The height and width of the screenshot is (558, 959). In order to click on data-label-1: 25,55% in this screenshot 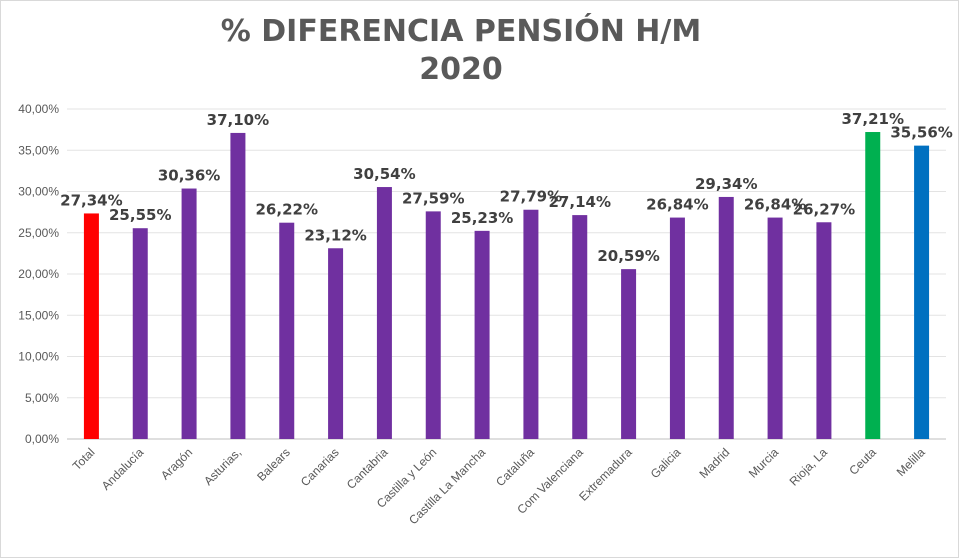, I will do `click(140, 215)`.